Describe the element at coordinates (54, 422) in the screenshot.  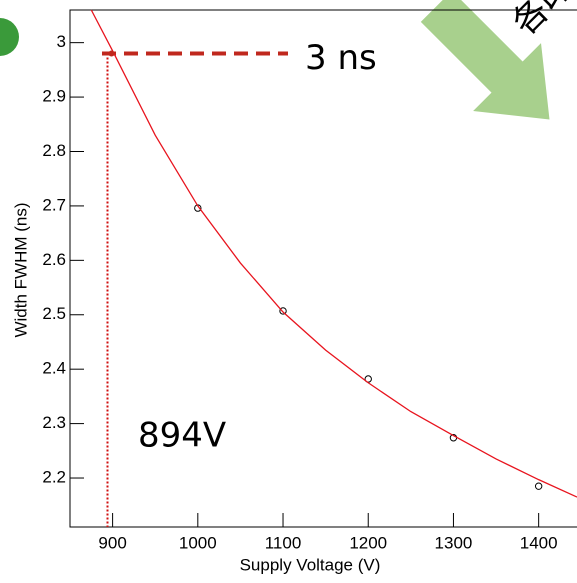
I see `y-tick-label: 2.3` at that location.